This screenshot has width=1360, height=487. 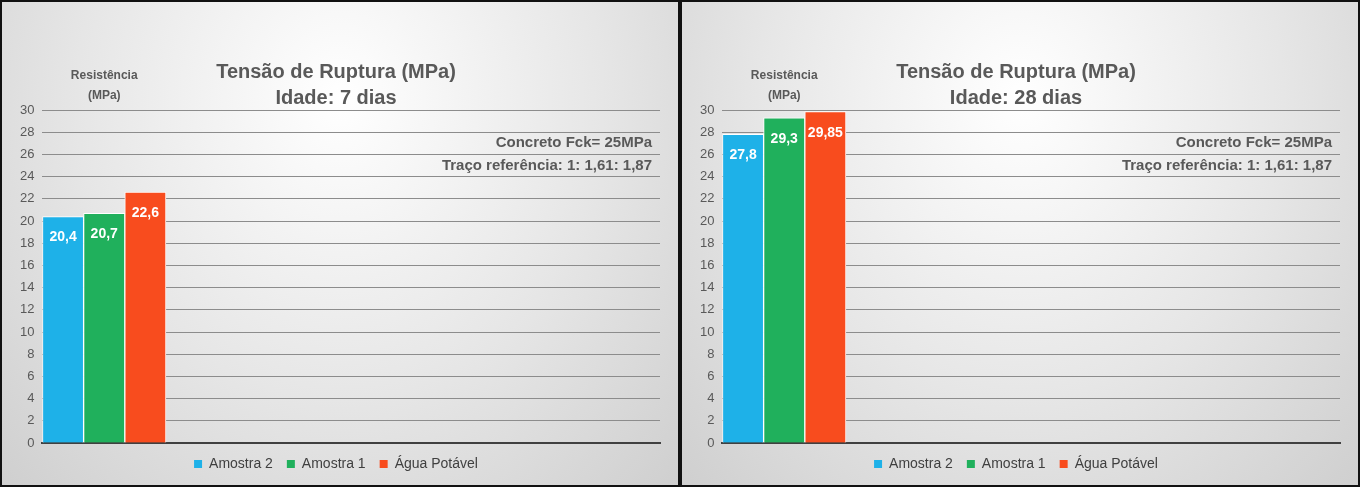 I want to click on data-label: 29,85, so click(x=825, y=131).